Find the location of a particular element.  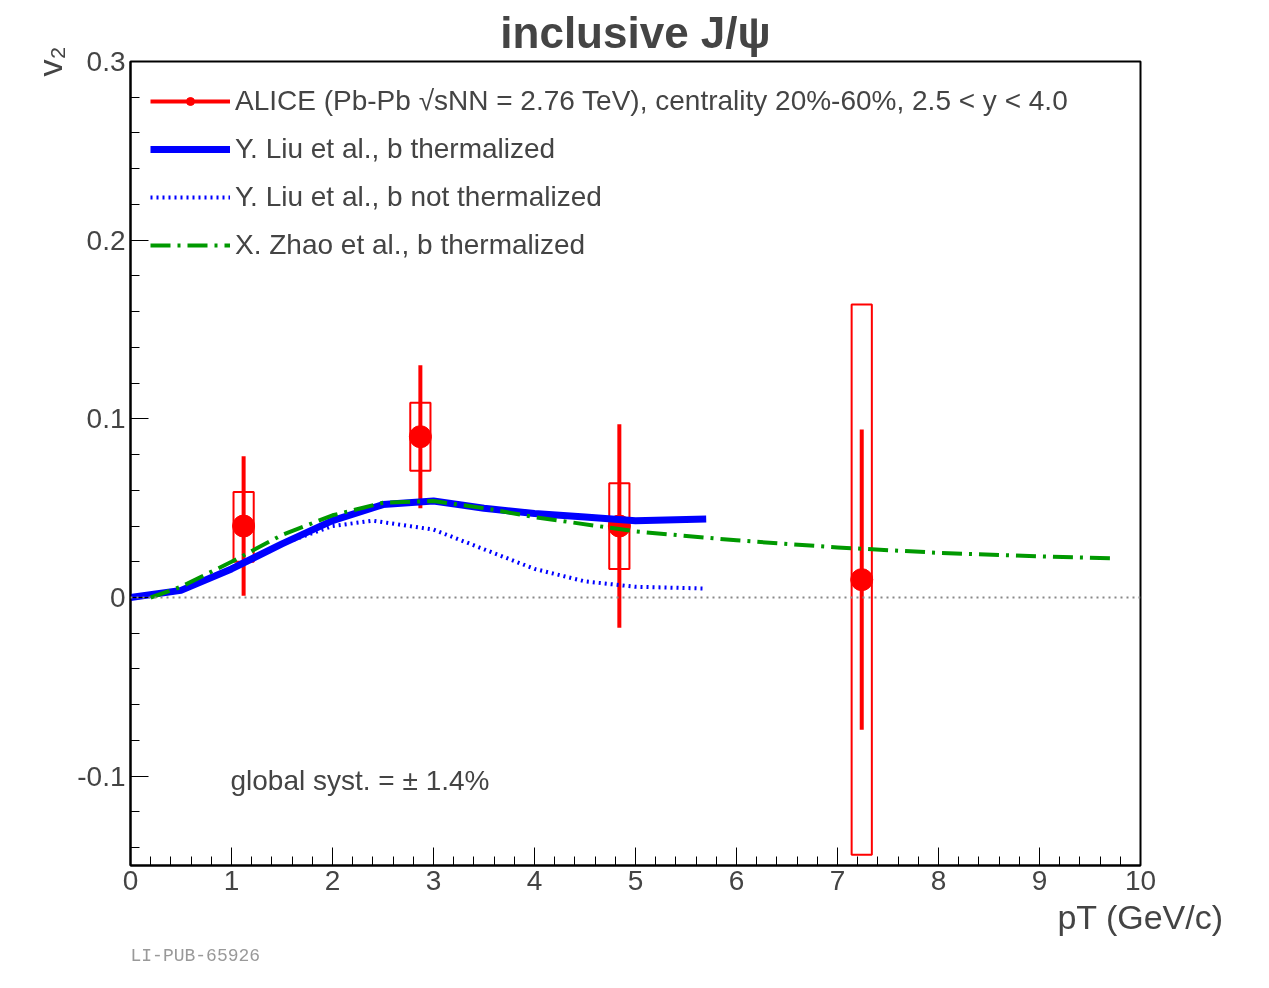

x-axis-title: pT (GeV/c) is located at coordinates (1140, 916).